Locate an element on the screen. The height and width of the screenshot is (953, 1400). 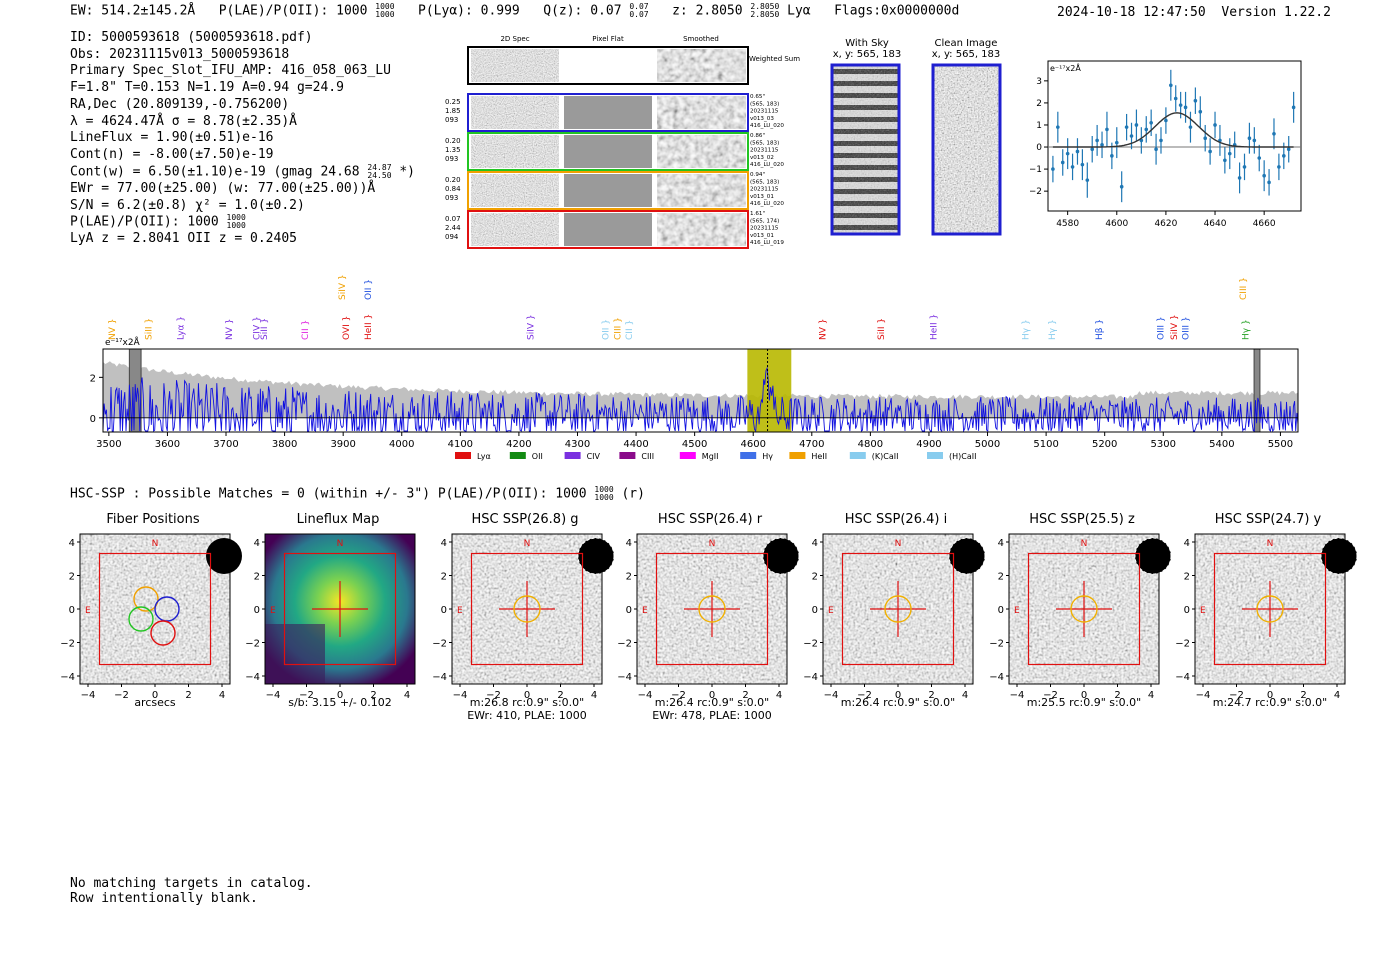
zoom-ytick-label: 1 is located at coordinates (1039, 126).